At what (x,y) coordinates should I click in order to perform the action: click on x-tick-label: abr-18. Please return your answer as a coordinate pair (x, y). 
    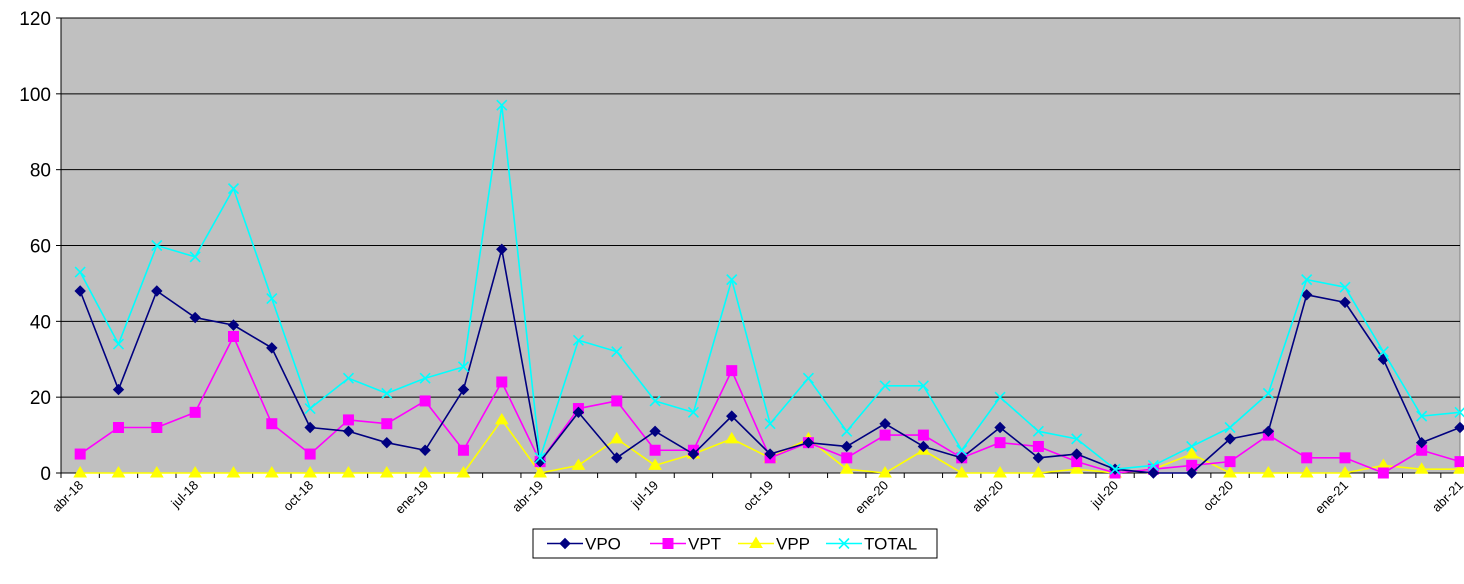
    Looking at the image, I should click on (67, 496).